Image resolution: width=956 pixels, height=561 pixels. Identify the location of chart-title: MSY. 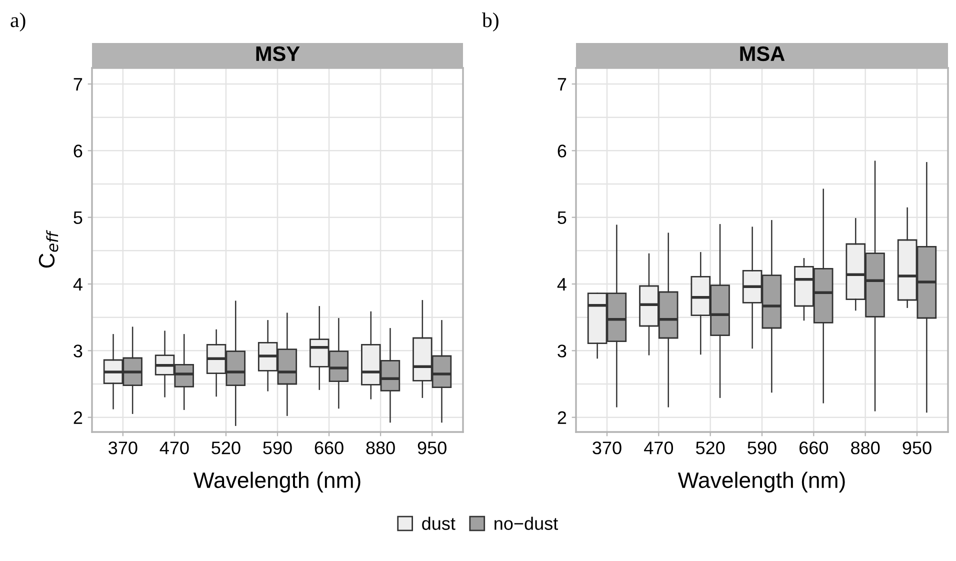
(278, 54).